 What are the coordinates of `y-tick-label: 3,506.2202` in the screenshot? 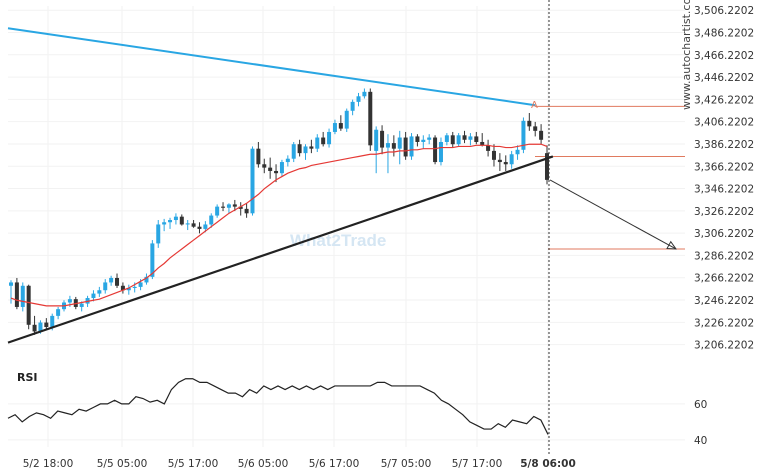 It's located at (724, 11).